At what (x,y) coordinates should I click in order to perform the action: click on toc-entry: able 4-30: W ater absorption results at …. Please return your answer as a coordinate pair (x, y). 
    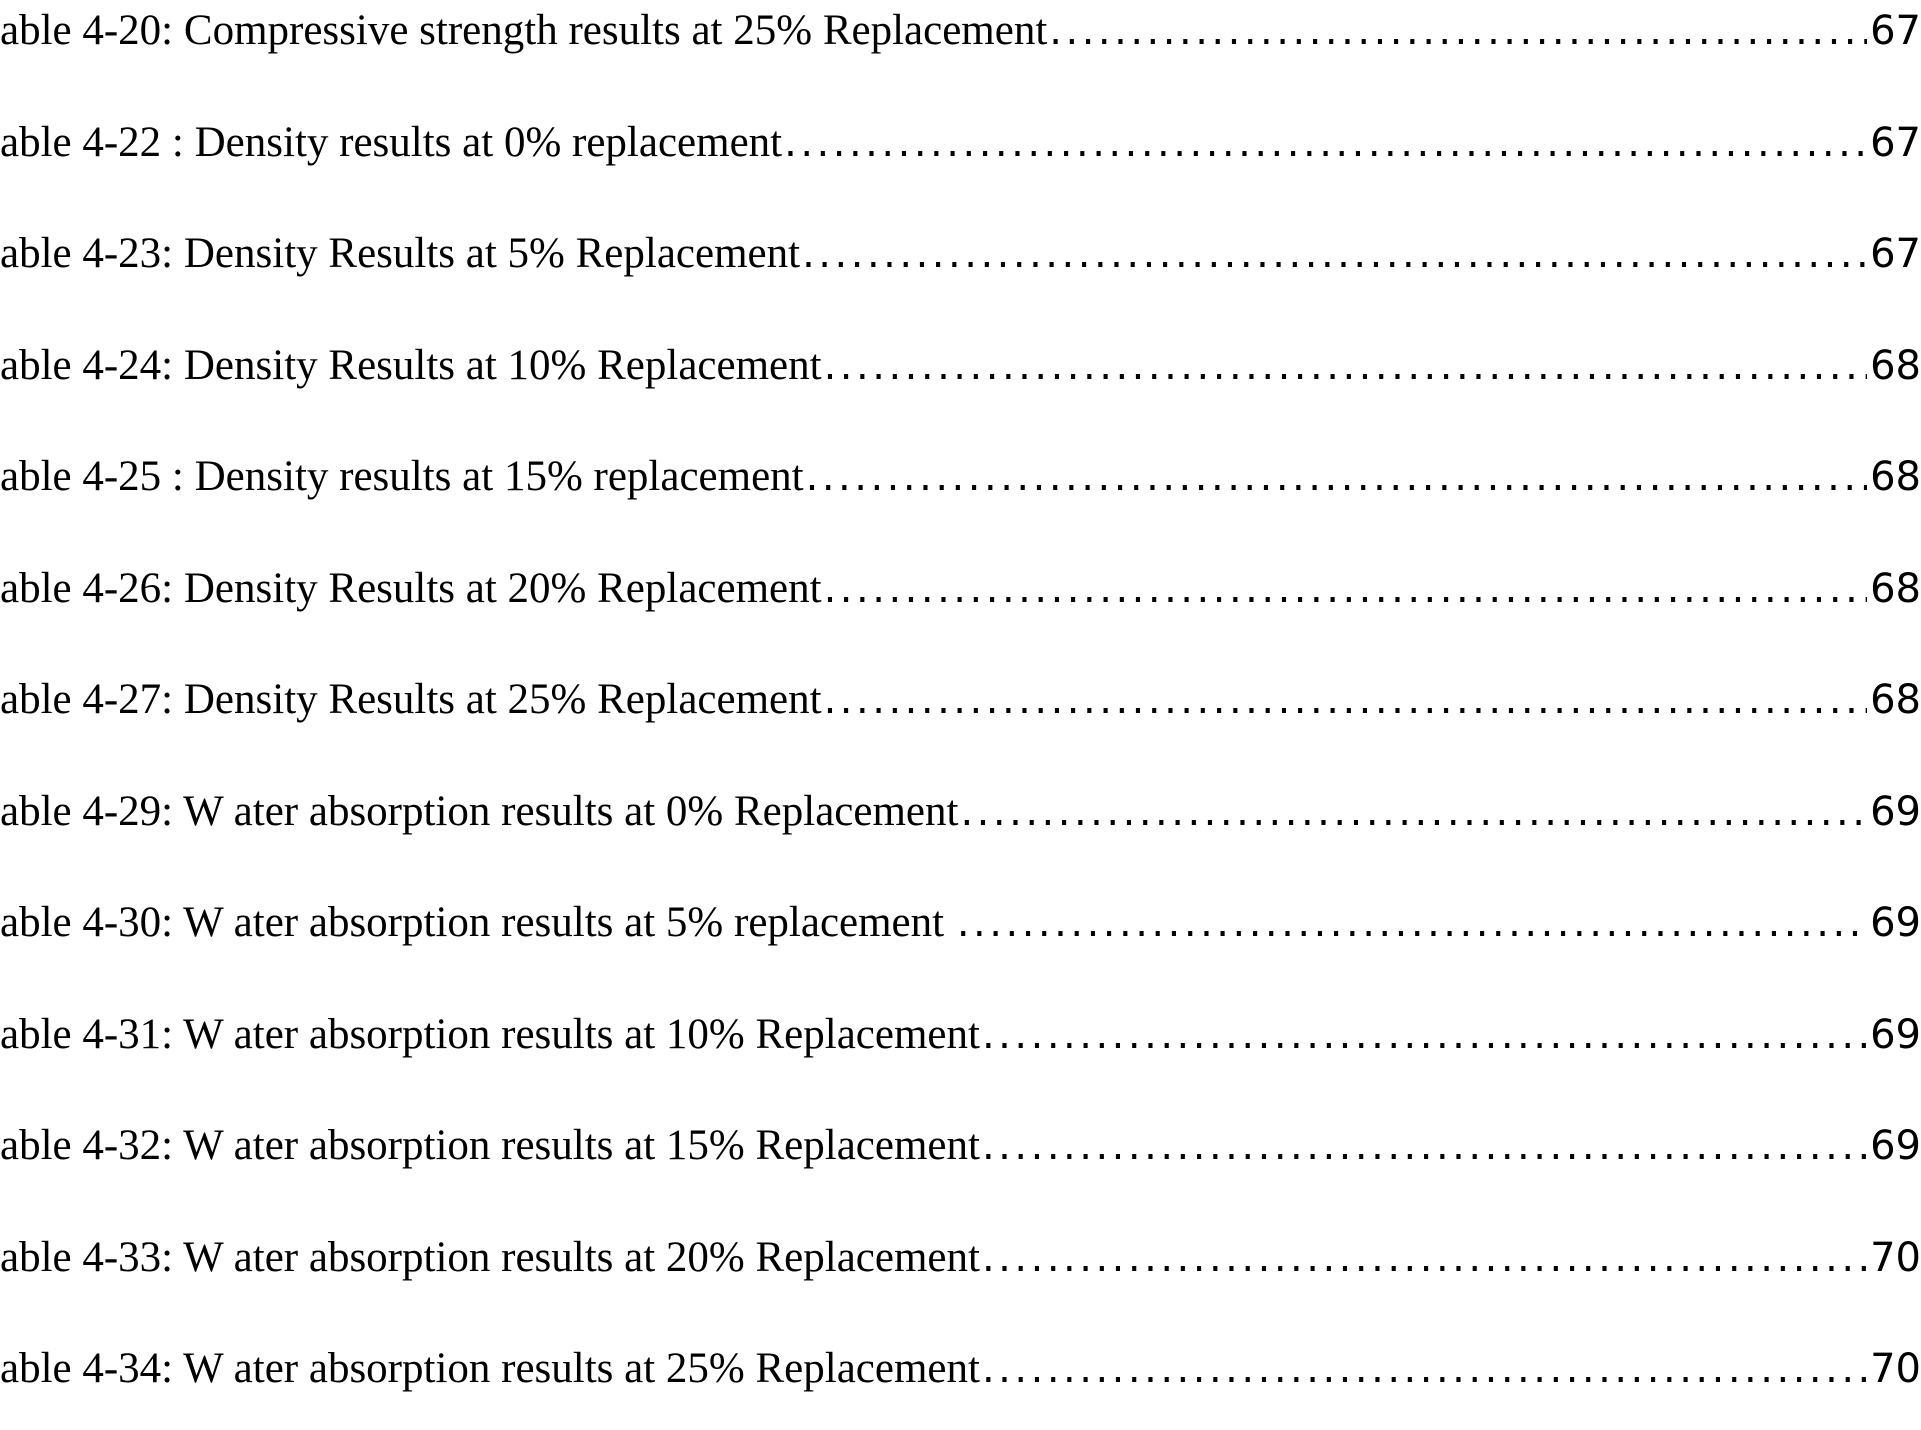
    Looking at the image, I should click on (960, 955).